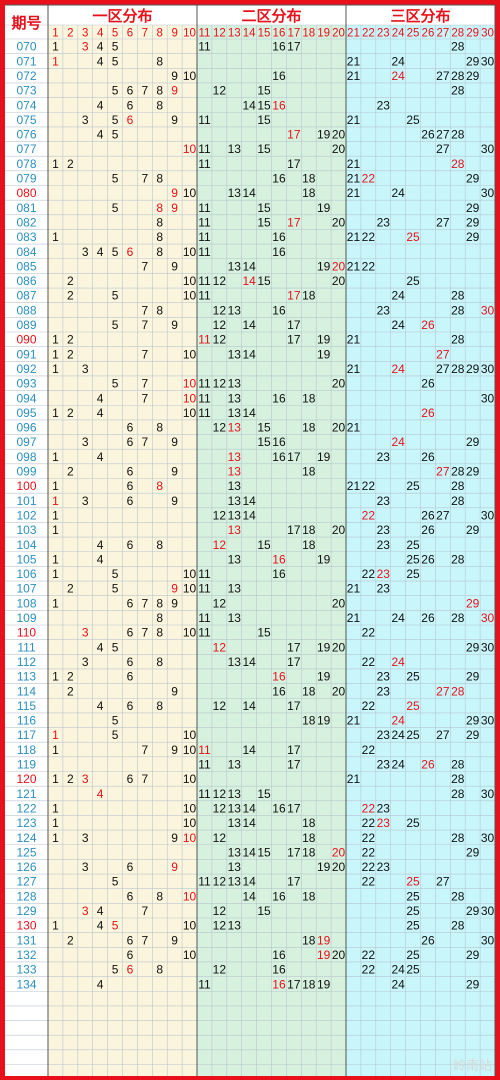  What do you see at coordinates (26, 413) in the screenshot?
I see `period-label: 095` at bounding box center [26, 413].